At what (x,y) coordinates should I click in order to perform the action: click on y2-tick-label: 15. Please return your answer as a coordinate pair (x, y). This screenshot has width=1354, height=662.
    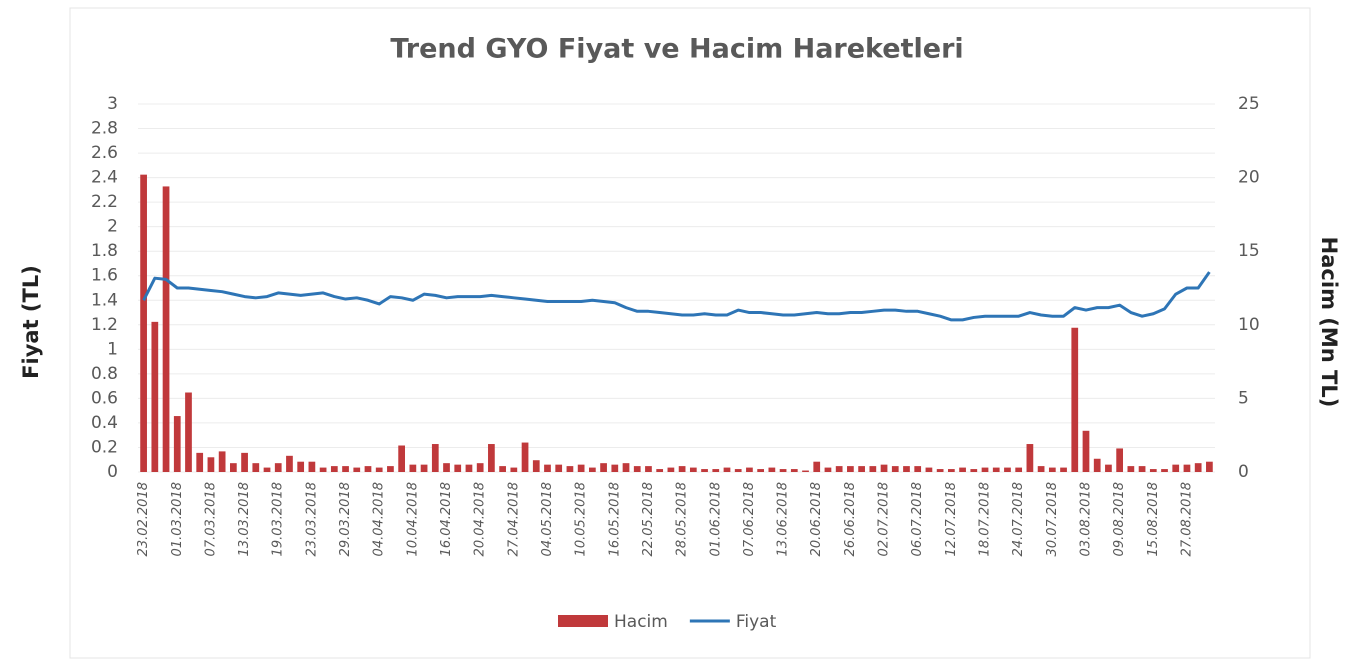
    Looking at the image, I should click on (1249, 251).